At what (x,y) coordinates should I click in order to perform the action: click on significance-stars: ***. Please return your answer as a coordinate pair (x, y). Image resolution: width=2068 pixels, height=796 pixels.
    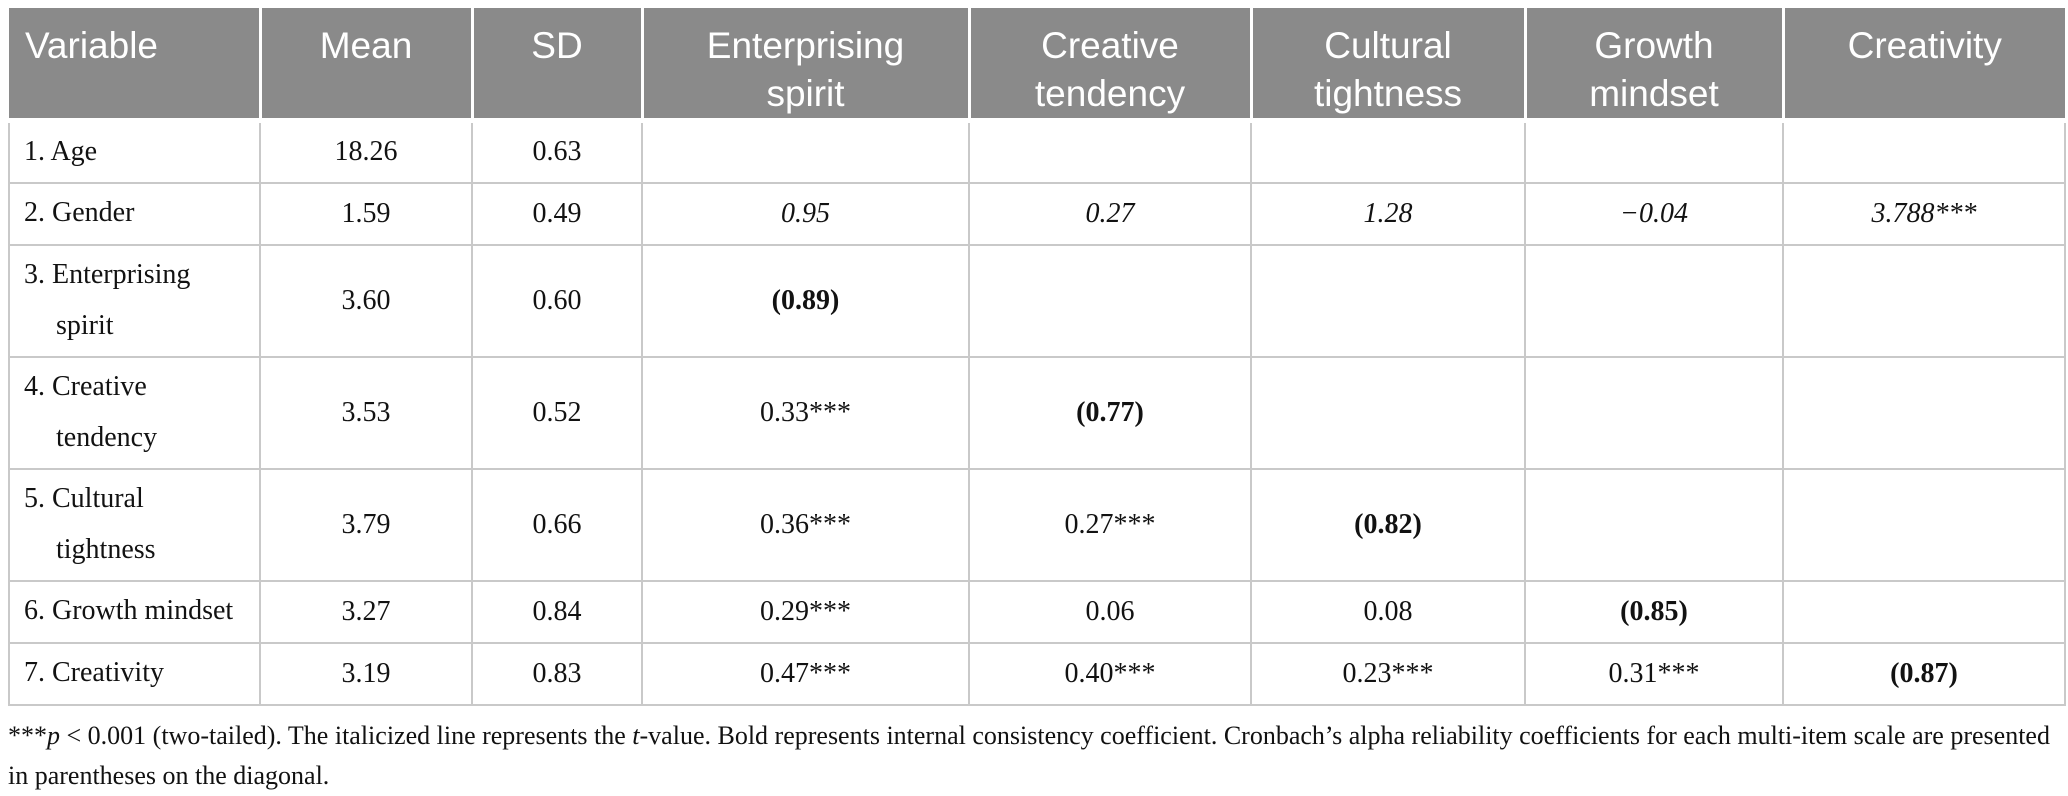
    Looking at the image, I should click on (27, 735).